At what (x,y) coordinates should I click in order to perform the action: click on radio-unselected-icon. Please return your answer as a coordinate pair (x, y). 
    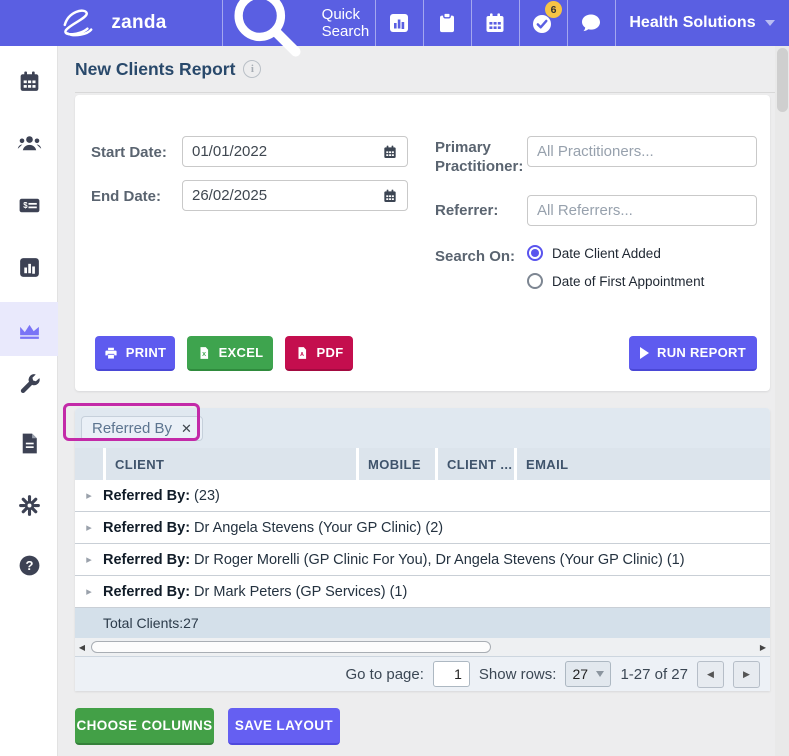
    Looking at the image, I should click on (535, 281).